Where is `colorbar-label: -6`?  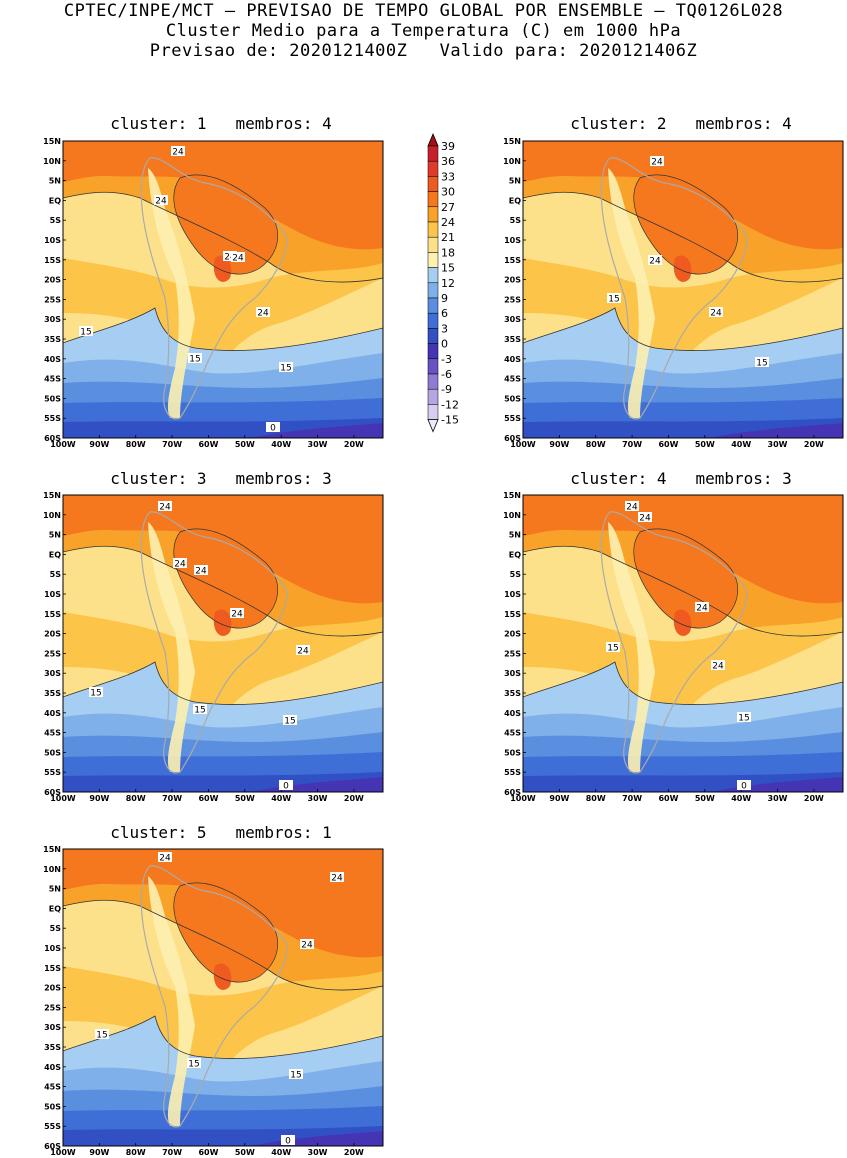
colorbar-label: -6 is located at coordinates (446, 374).